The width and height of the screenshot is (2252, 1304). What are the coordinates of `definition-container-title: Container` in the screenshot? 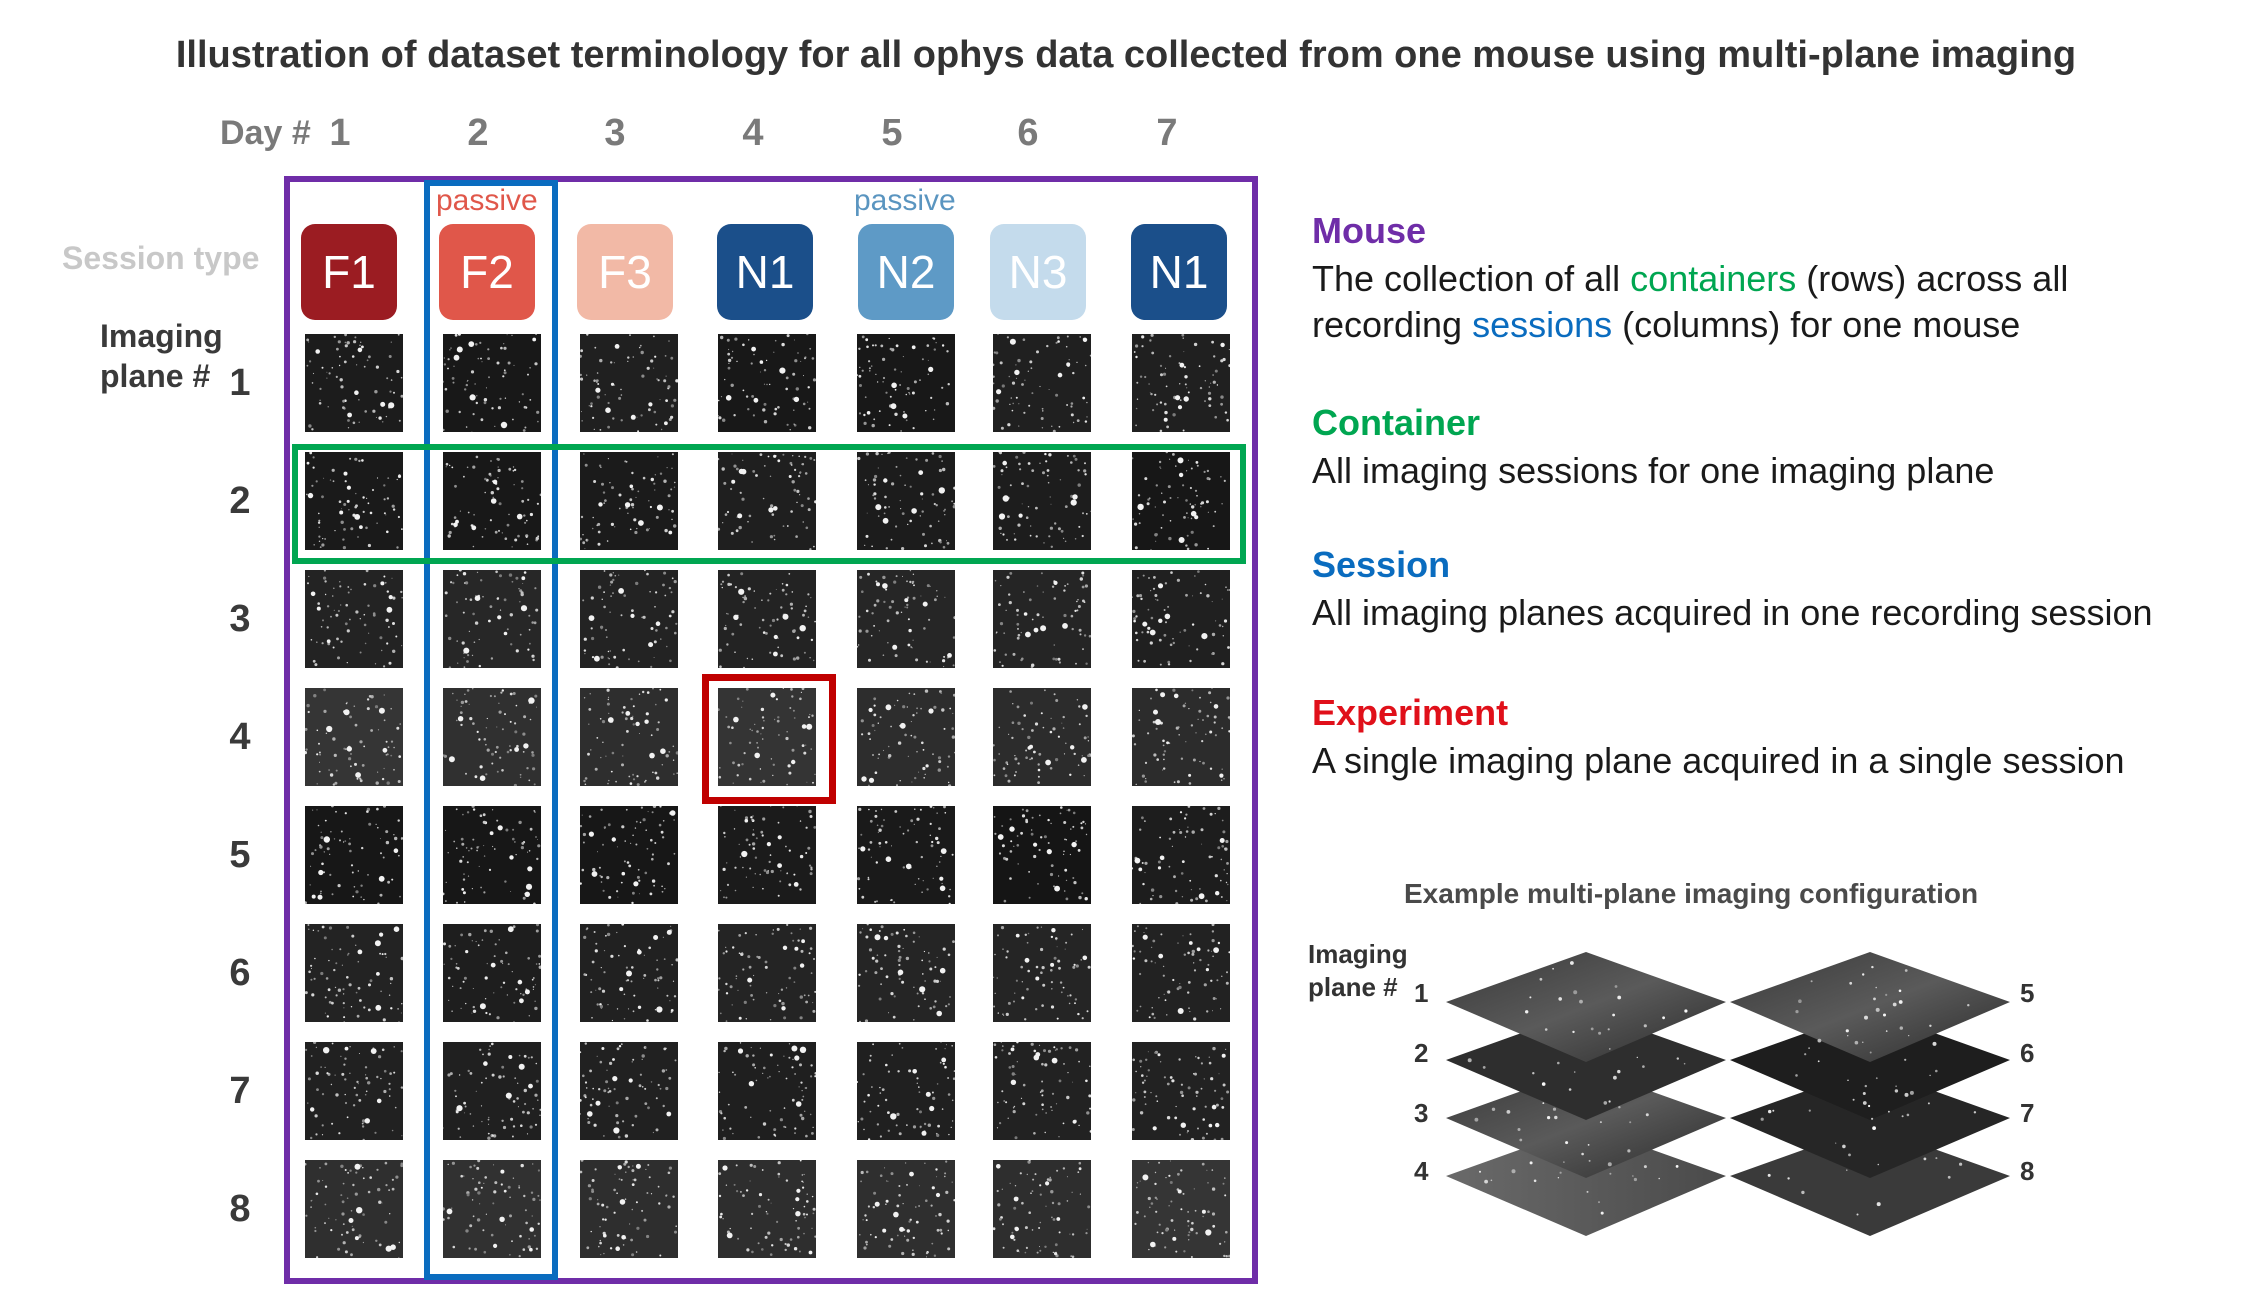 It's located at (1396, 422).